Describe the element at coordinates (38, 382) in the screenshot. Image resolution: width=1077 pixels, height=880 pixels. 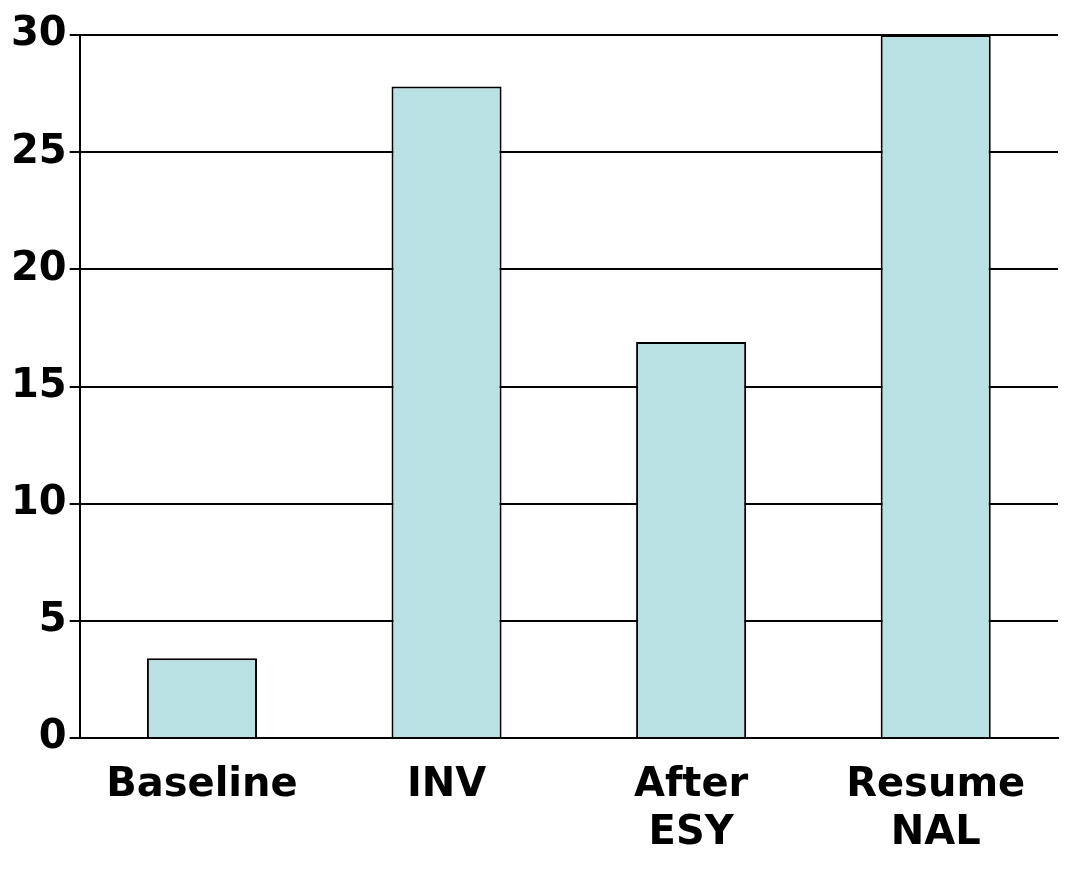
I see `y-tick-label: 15` at that location.